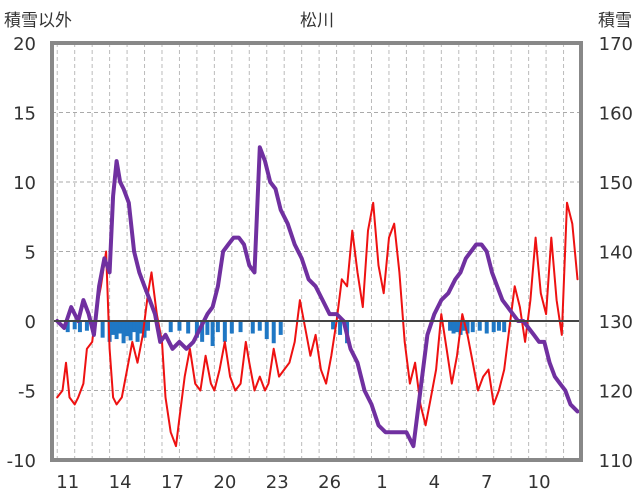 This screenshot has width=636, height=501. What do you see at coordinates (27, 392) in the screenshot?
I see `y-left-tick-label: -5` at bounding box center [27, 392].